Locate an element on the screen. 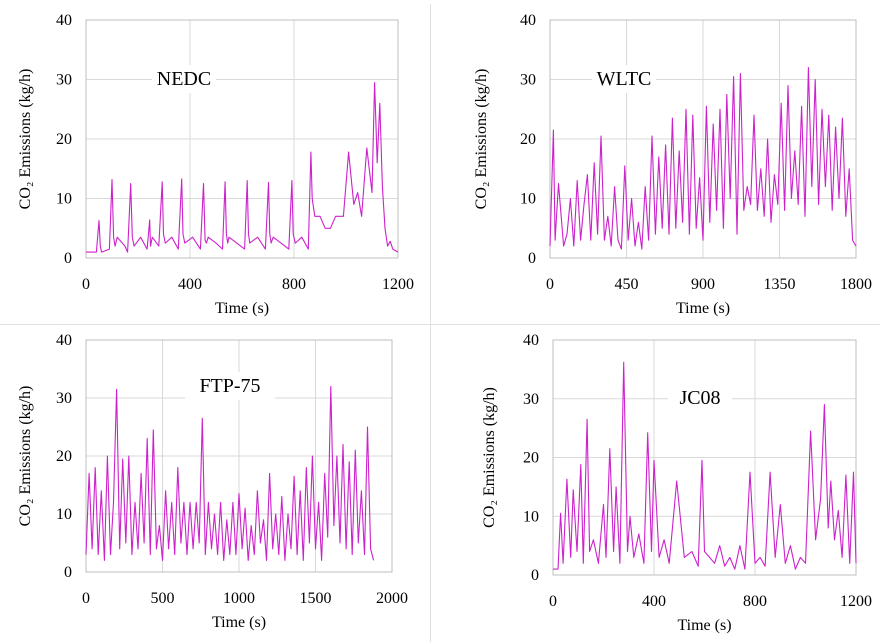 This screenshot has width=880, height=642. x-tick-label: 900 is located at coordinates (703, 284).